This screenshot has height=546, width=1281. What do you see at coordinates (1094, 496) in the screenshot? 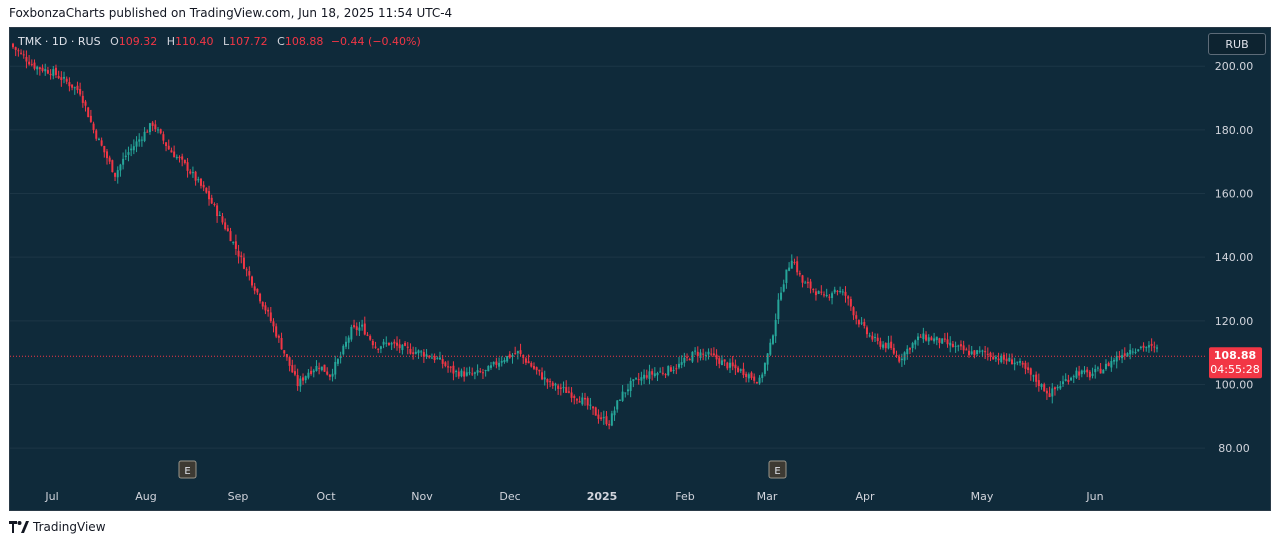
I see `x-tick-label: Jun` at bounding box center [1094, 496].